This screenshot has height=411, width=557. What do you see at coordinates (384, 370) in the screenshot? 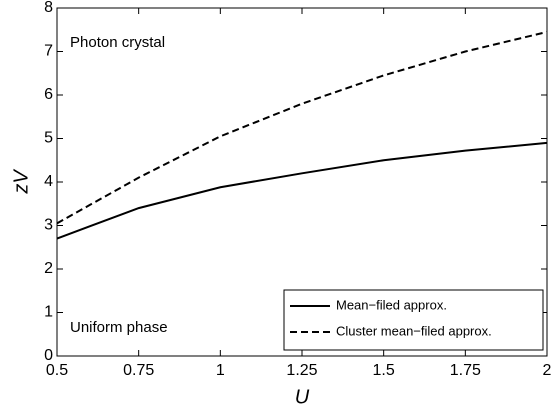
I see `x-tick-label: 1.5` at bounding box center [384, 370].